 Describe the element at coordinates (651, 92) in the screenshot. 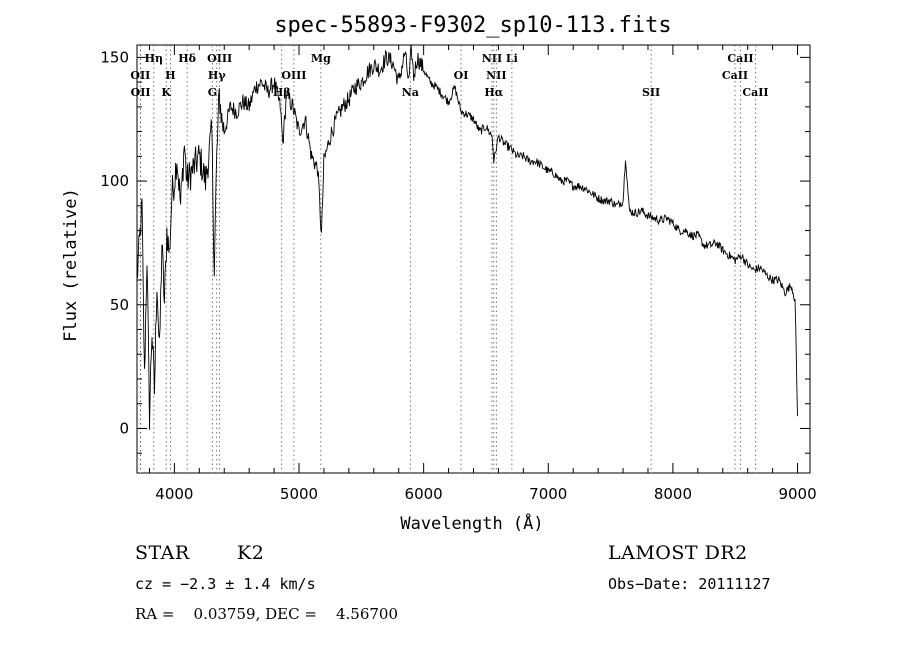

I see `line-label-18: SII` at that location.